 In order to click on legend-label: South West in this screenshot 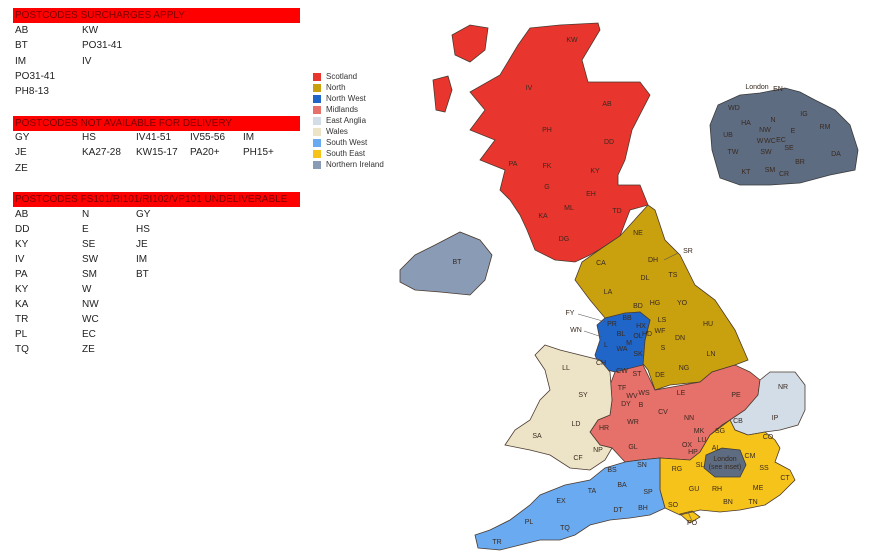, I will do `click(347, 142)`.